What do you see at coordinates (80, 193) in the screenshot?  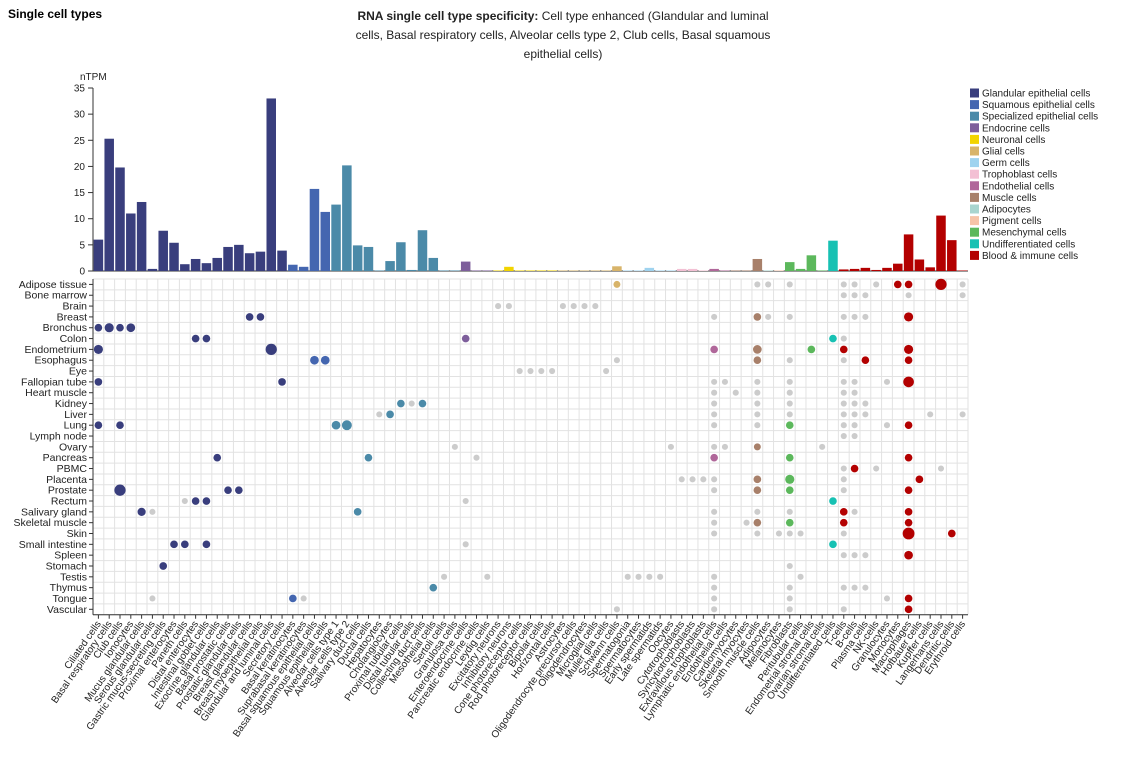 I see `y-tick-label: 15` at bounding box center [80, 193].